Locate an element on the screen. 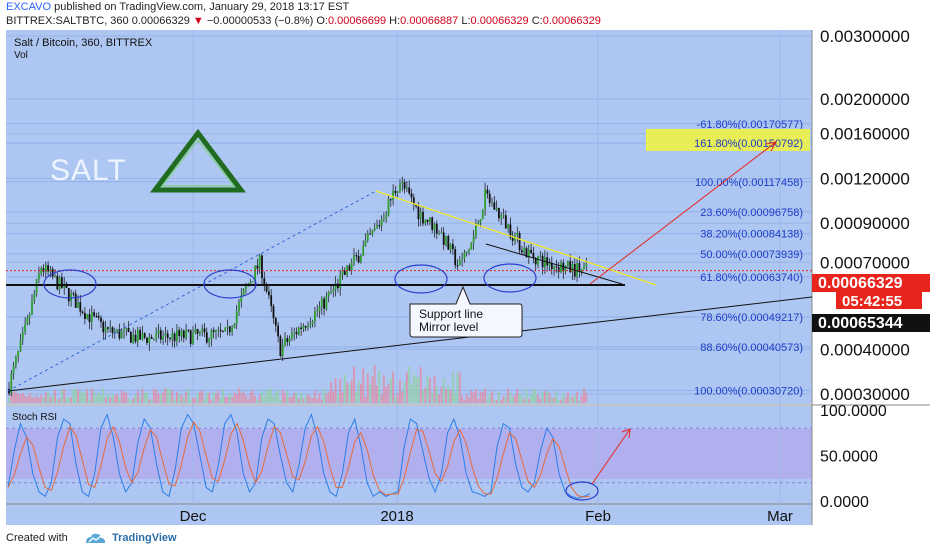 This screenshot has width=932, height=550. low-value: 0.00066329 is located at coordinates (499, 21).